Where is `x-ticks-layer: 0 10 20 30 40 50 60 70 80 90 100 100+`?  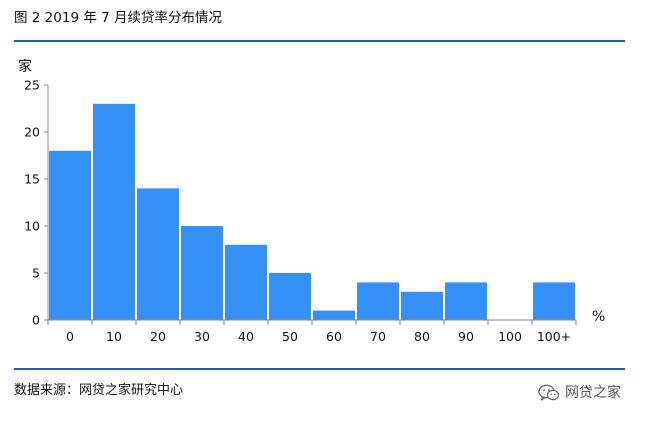
x-ticks-layer: 0 10 20 30 40 50 60 70 80 90 100 100+ is located at coordinates (312, 332).